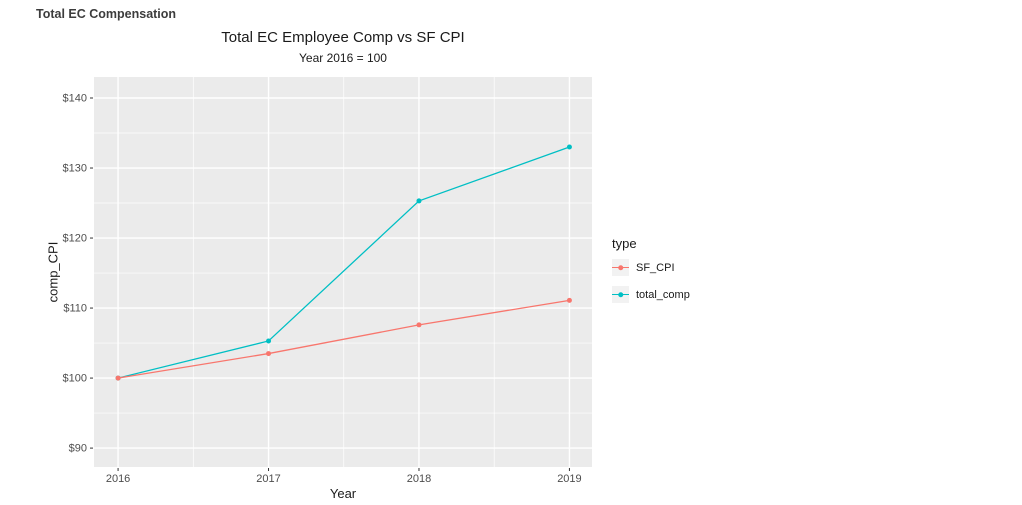  I want to click on y-tick-label: $90, so click(78, 449).